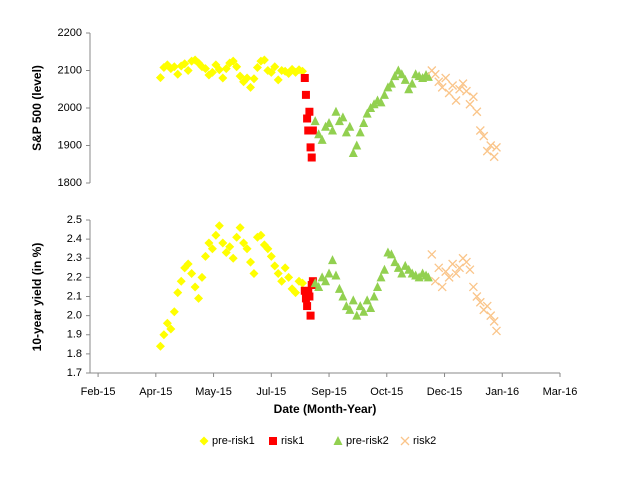  Describe the element at coordinates (70, 33) in the screenshot. I see `y-tick-label: 2200` at that location.